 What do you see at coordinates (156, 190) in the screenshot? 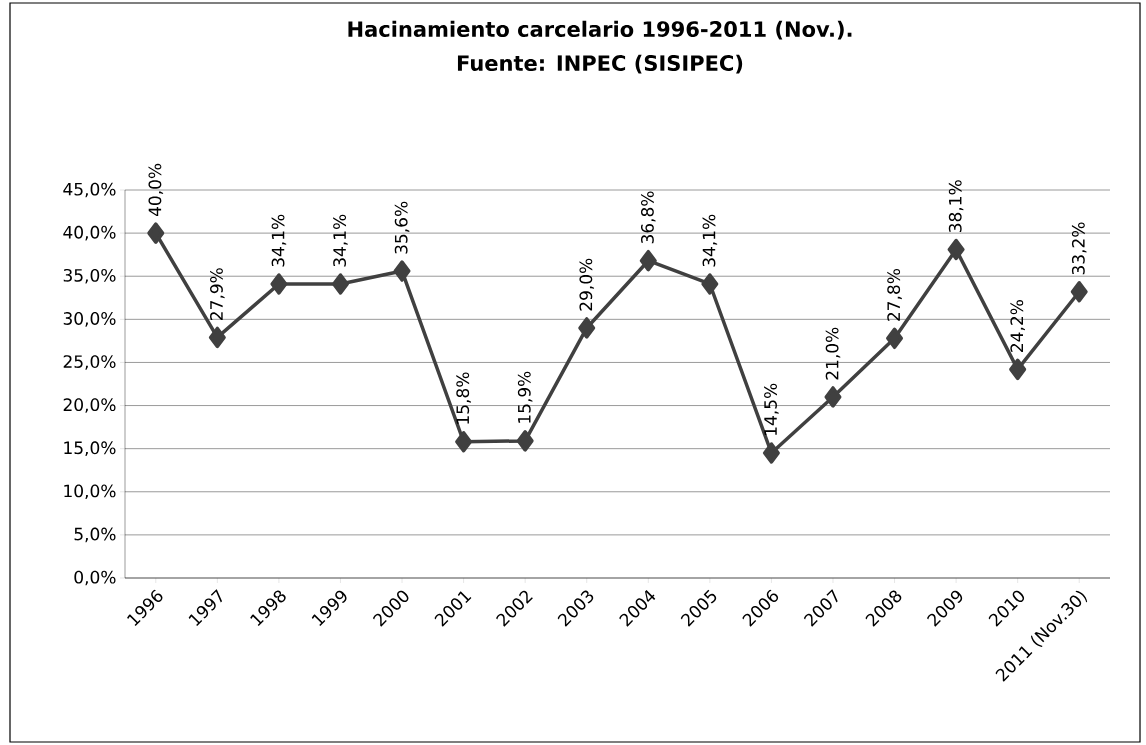
I see `text: 40,0%` at bounding box center [156, 190].